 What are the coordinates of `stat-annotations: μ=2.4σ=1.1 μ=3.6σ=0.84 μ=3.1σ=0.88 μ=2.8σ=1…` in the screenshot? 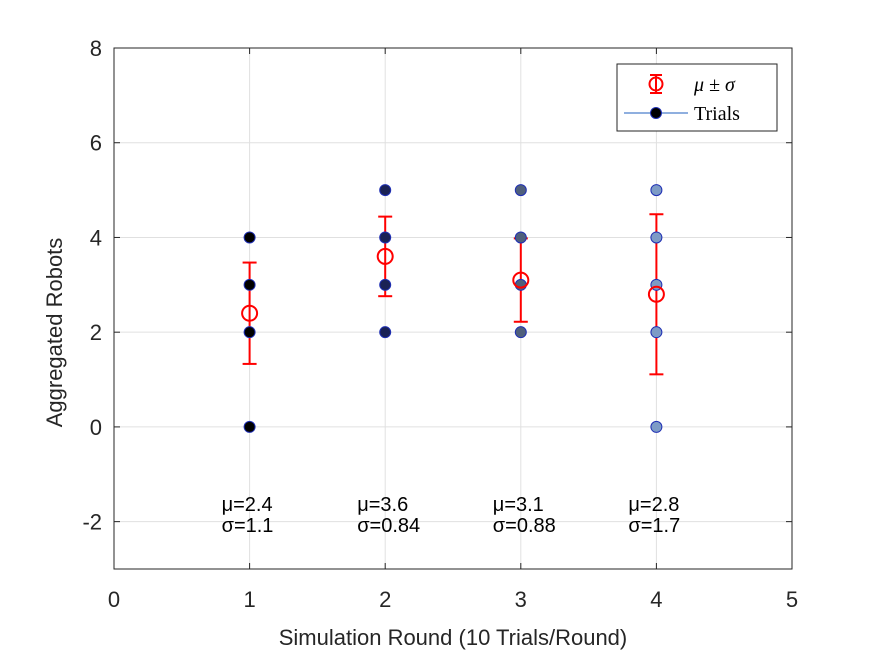 It's located at (451, 515).